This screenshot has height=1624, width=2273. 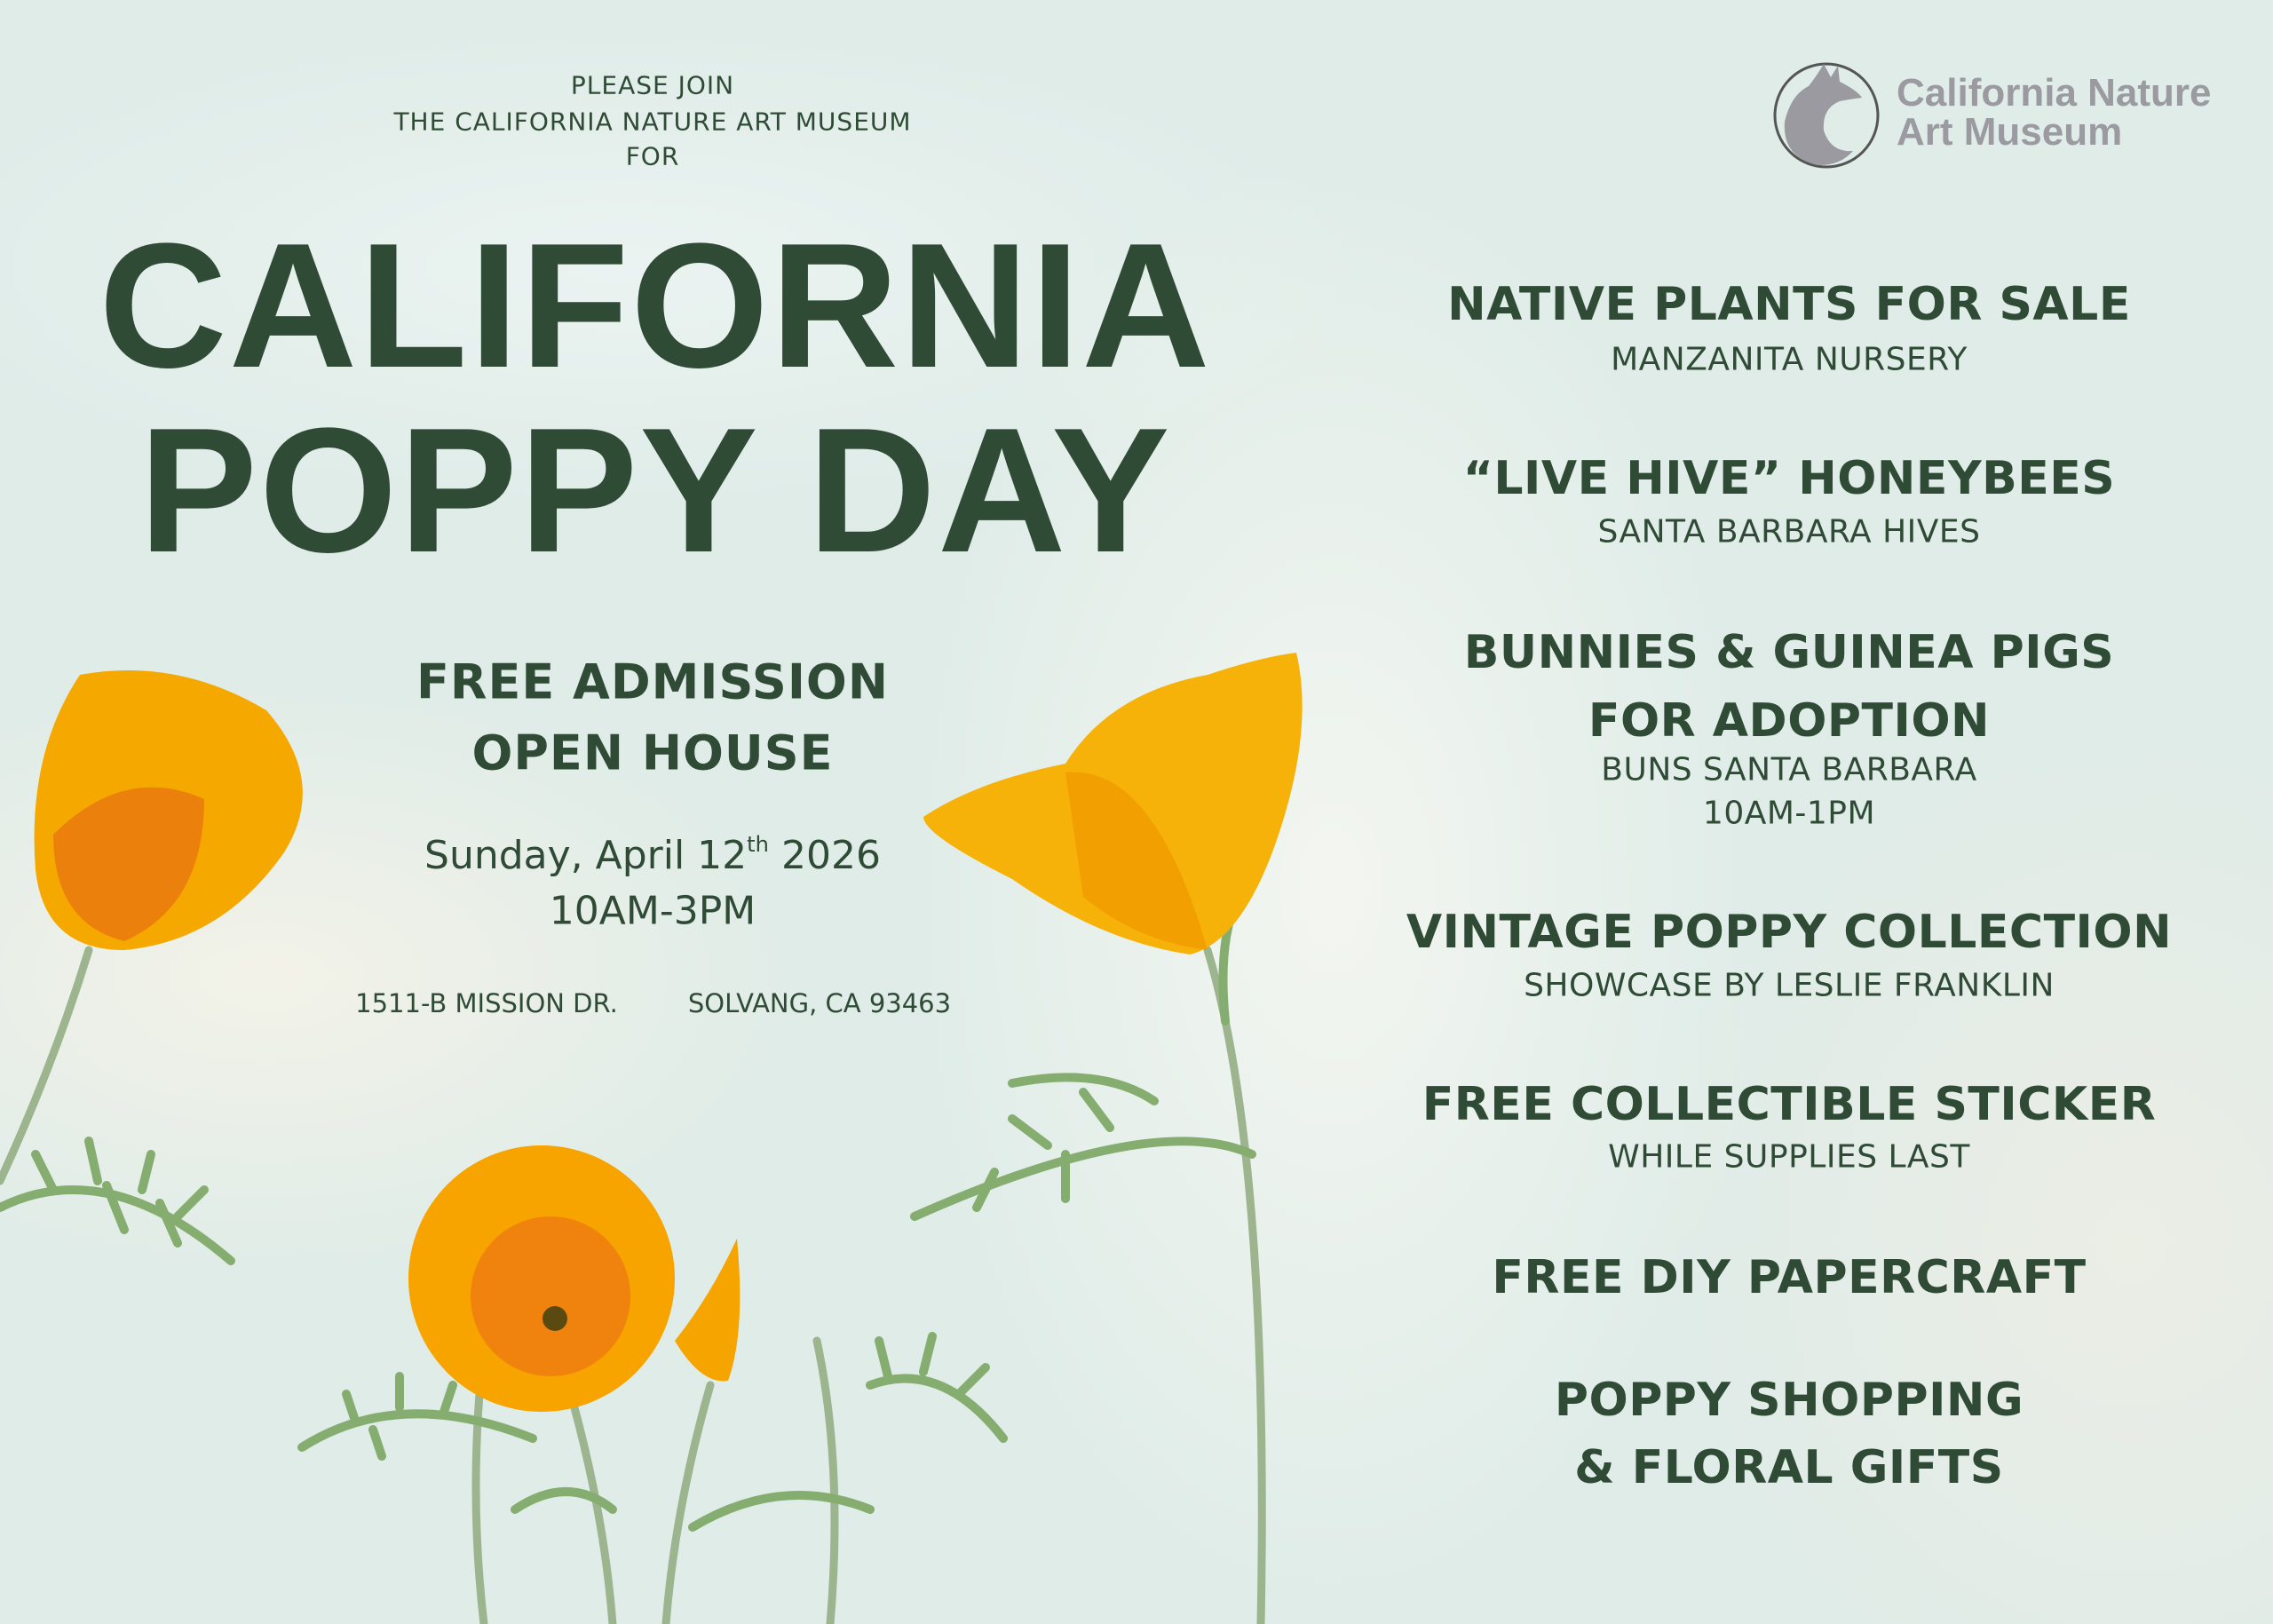 What do you see at coordinates (1789, 304) in the screenshot?
I see `event-title: NATIVE PLANTS FOR SALE` at bounding box center [1789, 304].